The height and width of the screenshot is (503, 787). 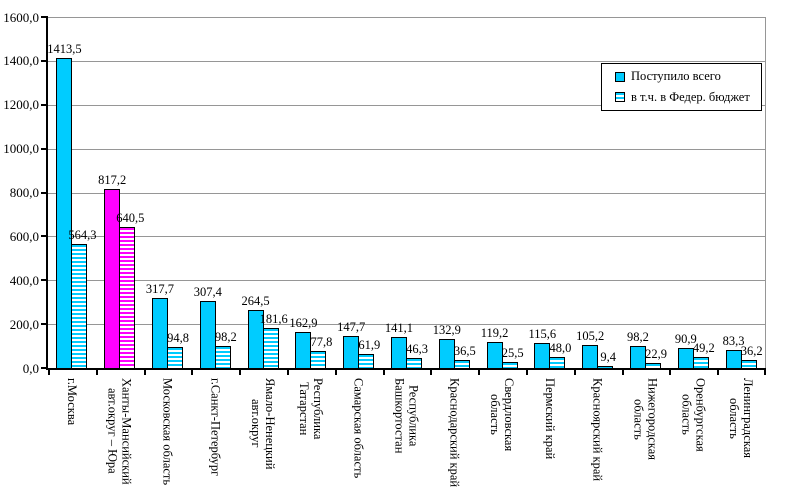 I want to click on bar-total: 307,4, so click(x=208, y=326).